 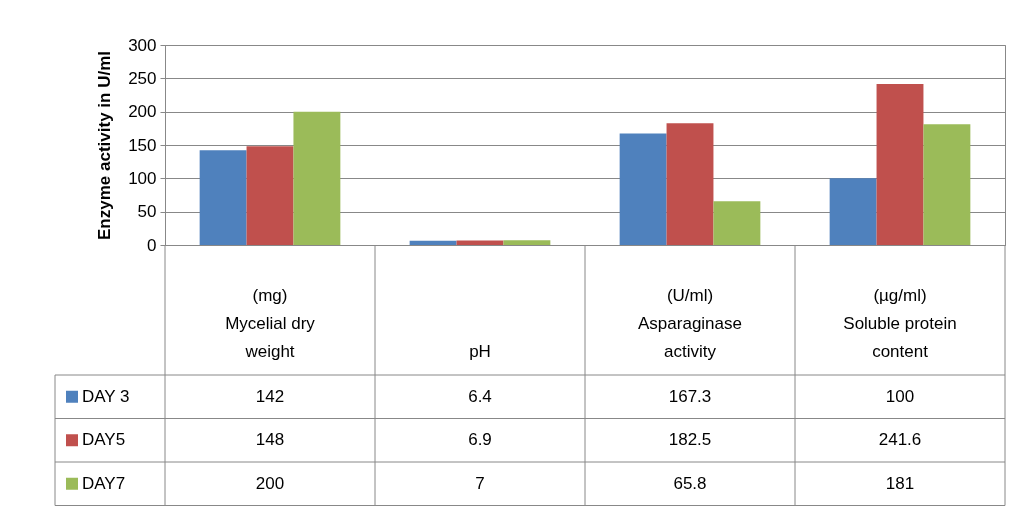 What do you see at coordinates (105, 145) in the screenshot?
I see `y-axis-title: Enzyme activity in U/ml` at bounding box center [105, 145].